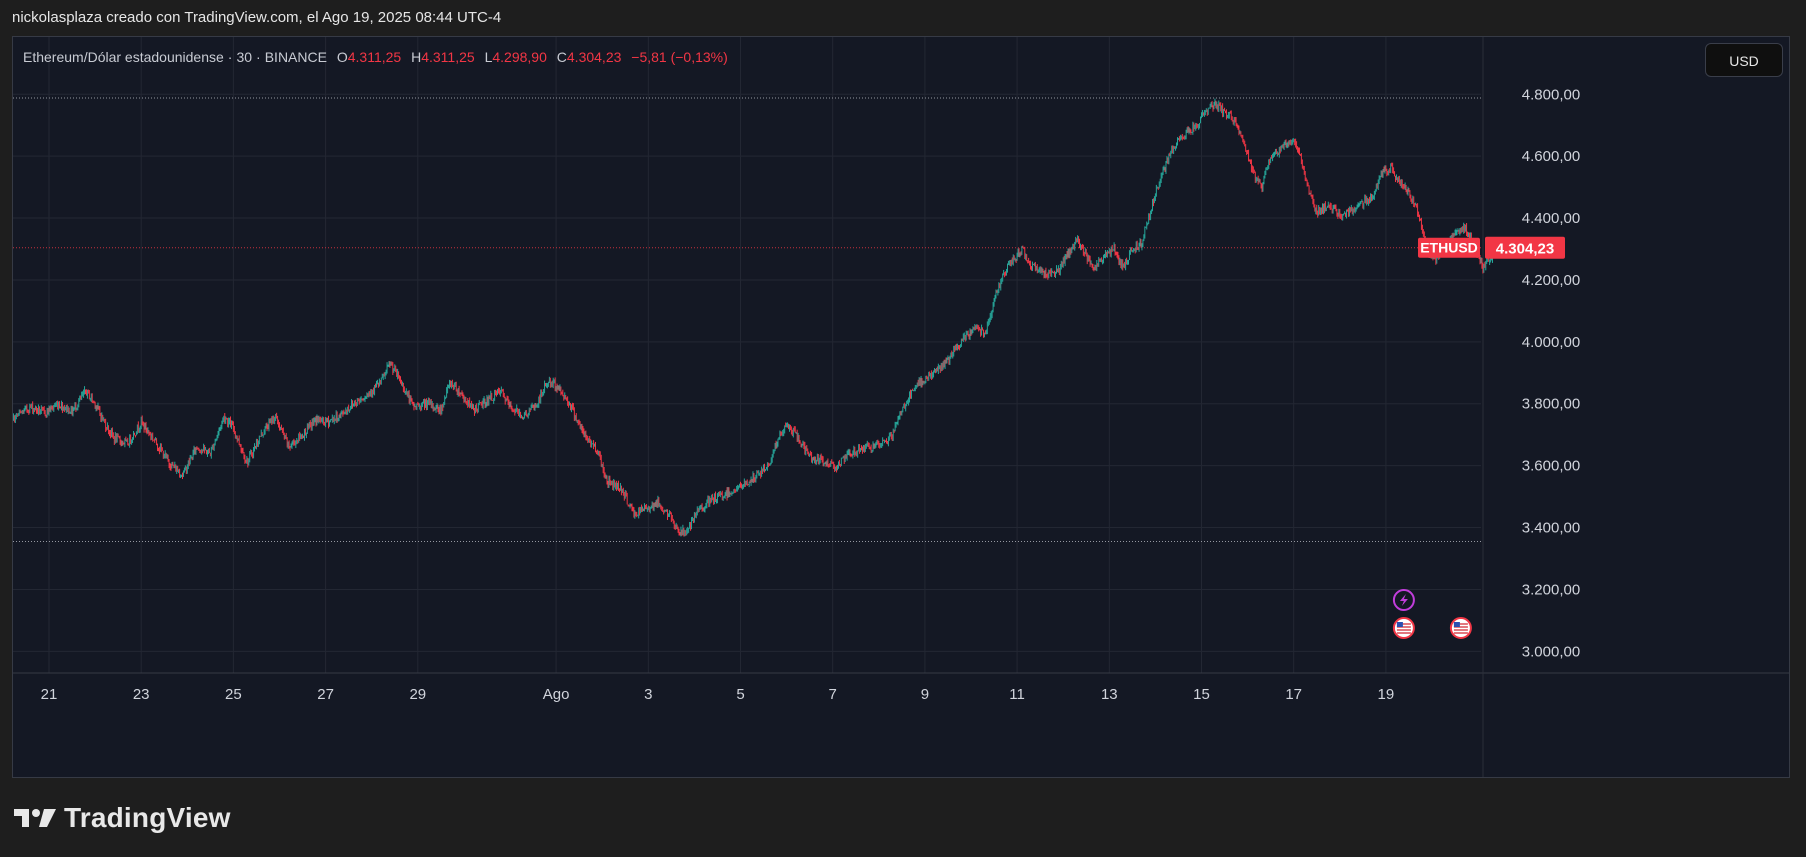 This screenshot has width=1806, height=857. What do you see at coordinates (416, 57) in the screenshot?
I see `legend-high-label: H` at bounding box center [416, 57].